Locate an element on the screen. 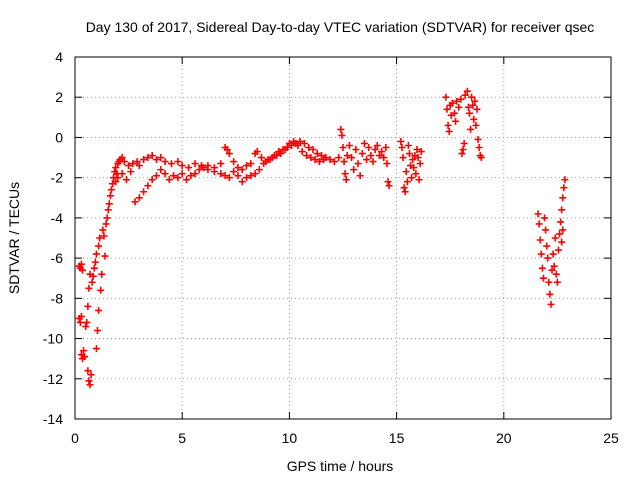 This screenshot has width=640, height=480. y-tick-label: -4 is located at coordinates (57, 218).